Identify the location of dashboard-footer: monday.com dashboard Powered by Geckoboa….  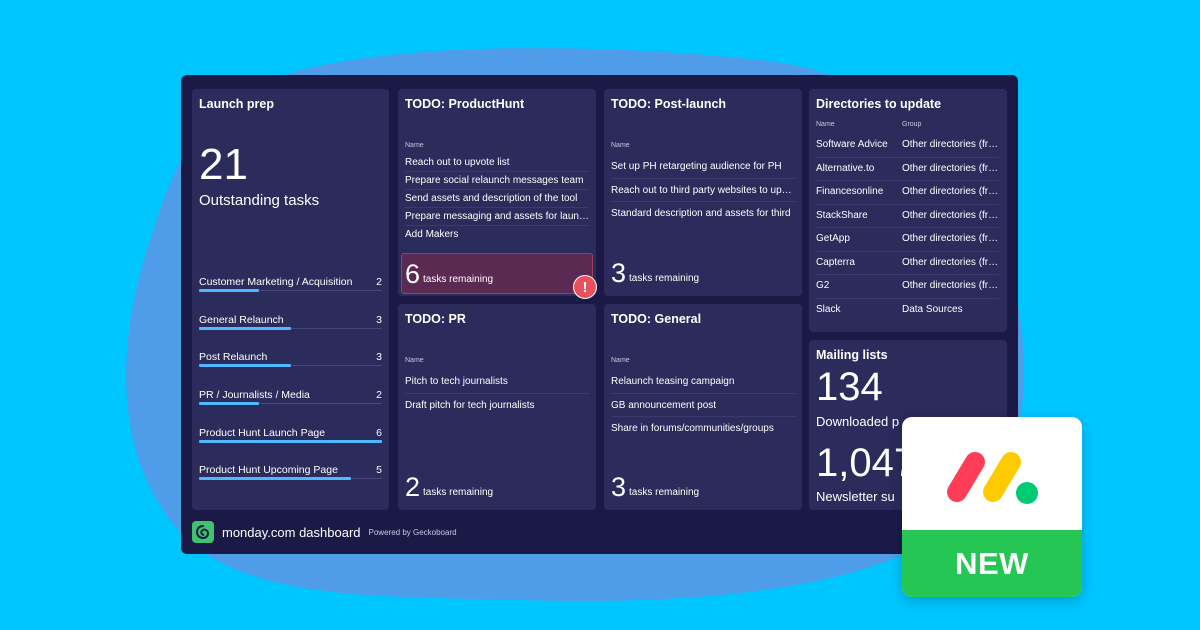
(324, 532).